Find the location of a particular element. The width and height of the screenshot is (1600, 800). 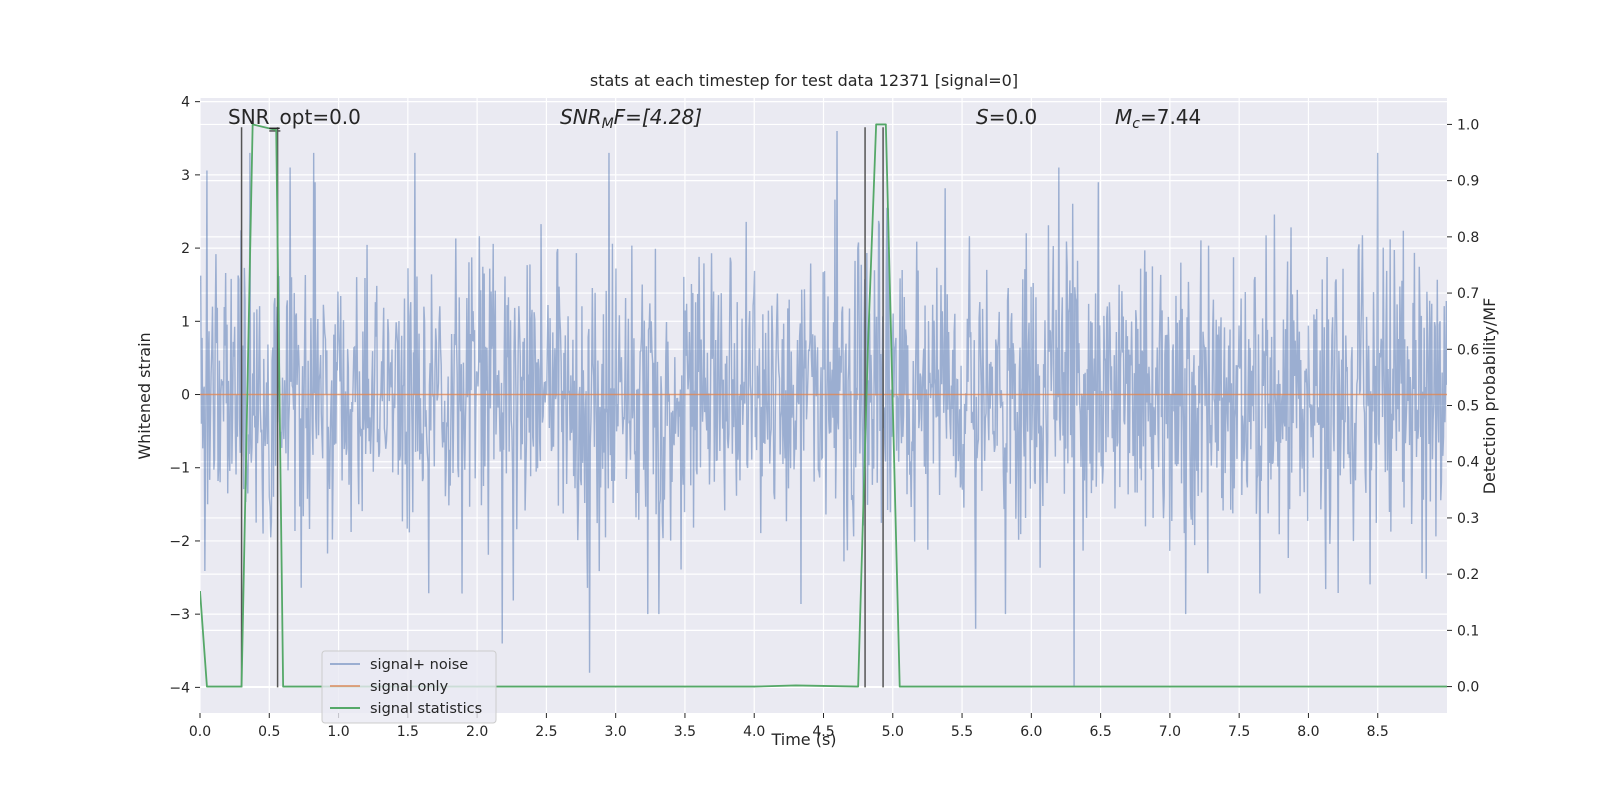

legend-label-signal-statistics: signal statistics is located at coordinates (426, 709).